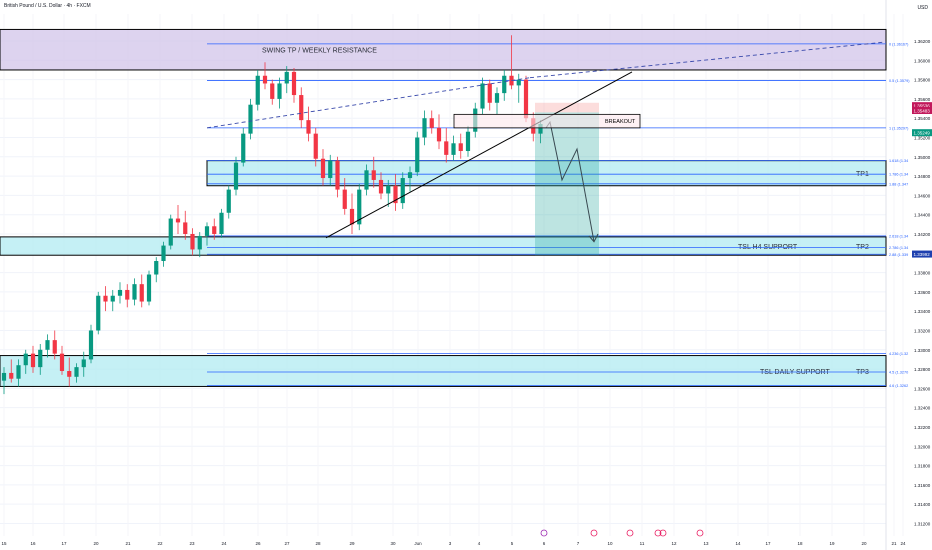 The height and width of the screenshot is (550, 932). What do you see at coordinates (418, 543) in the screenshot?
I see `x-tick-label: Jun` at bounding box center [418, 543].